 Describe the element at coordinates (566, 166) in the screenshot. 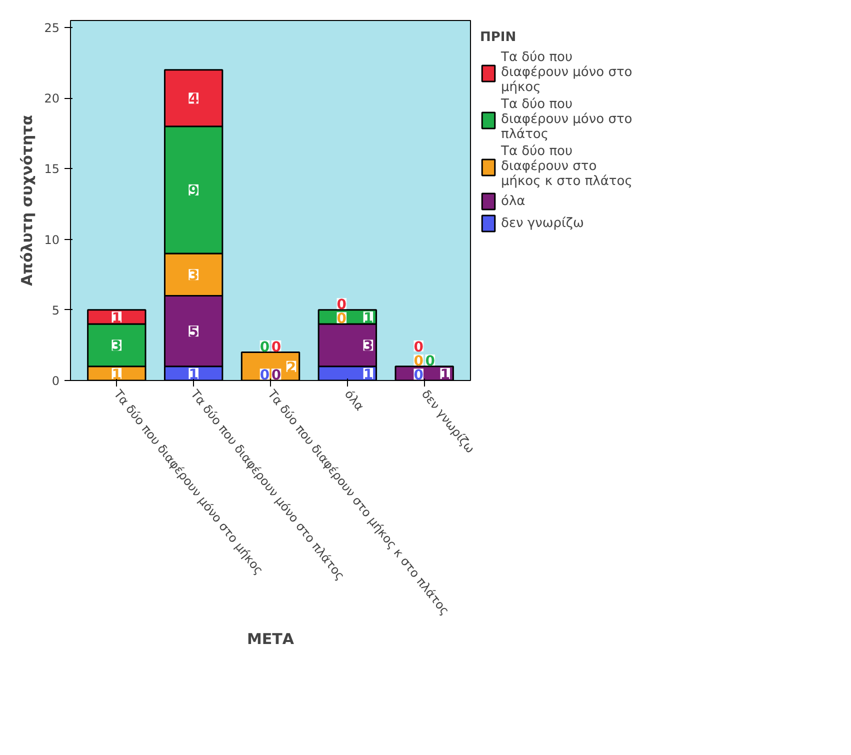

I see `legend-label: Τα δύο που διαφέρουν στο μήκος κ στο πλάτος` at that location.